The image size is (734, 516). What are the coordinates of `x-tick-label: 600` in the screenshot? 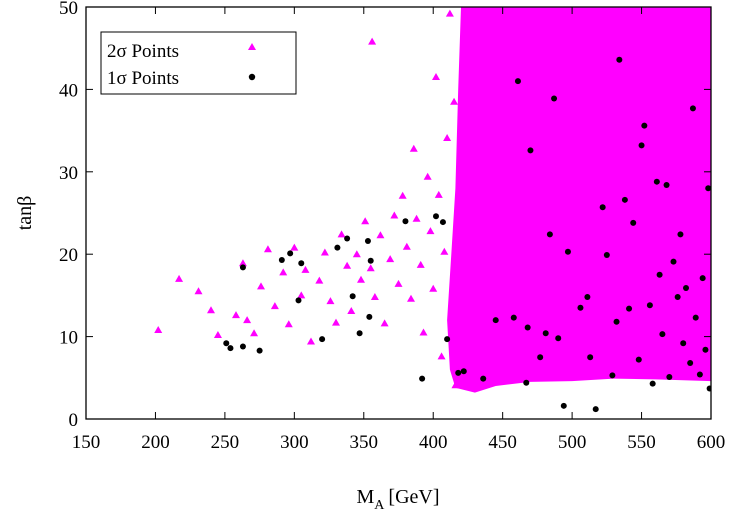 It's located at (711, 442).